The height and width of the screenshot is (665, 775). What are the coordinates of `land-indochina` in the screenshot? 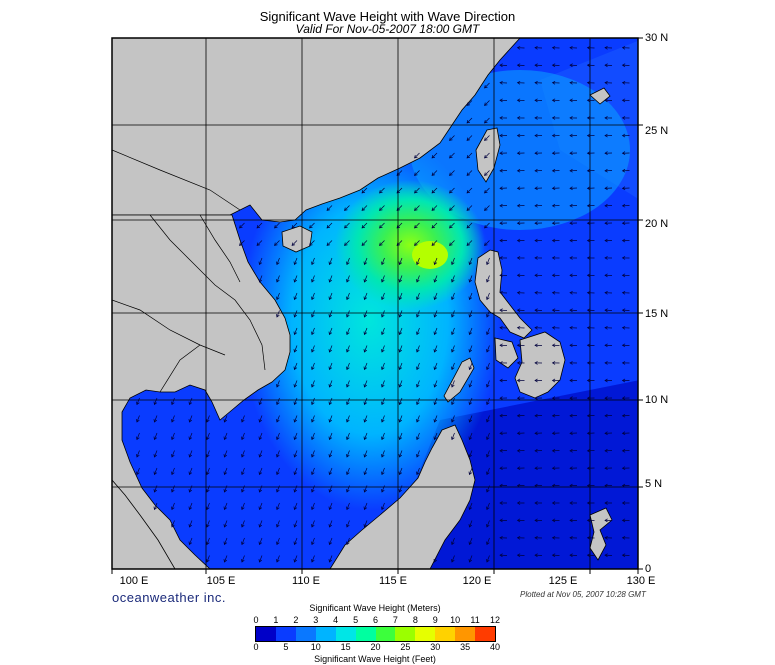 It's located at (201, 391).